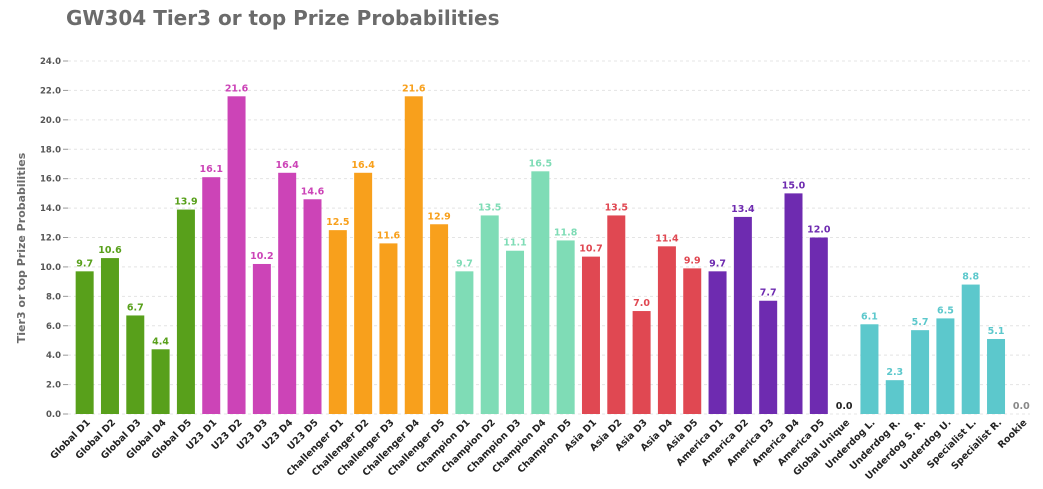 The width and height of the screenshot is (1043, 489). Describe the element at coordinates (53, 386) in the screenshot. I see `y-tick-label: 2.0` at that location.